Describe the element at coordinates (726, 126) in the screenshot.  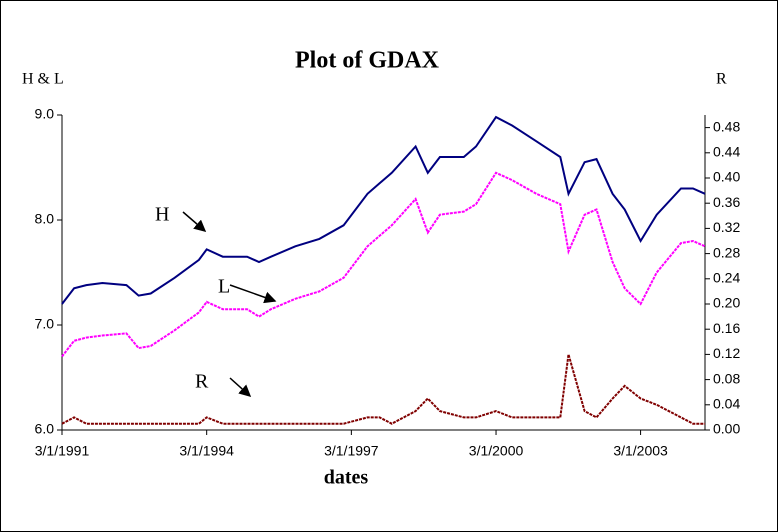
I see `y2-tick-label: 0.48` at that location.